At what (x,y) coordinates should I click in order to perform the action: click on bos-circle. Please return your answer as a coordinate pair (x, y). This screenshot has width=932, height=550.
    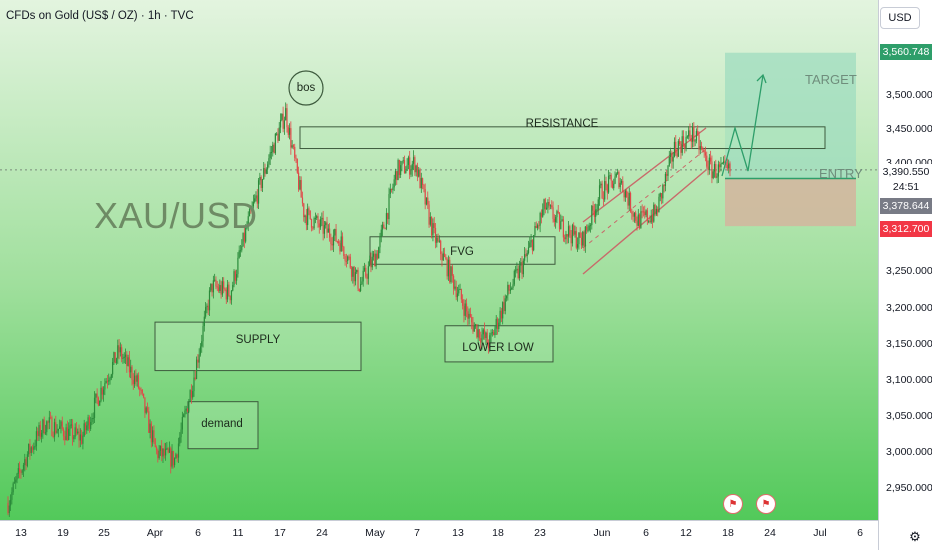
    Looking at the image, I should click on (306, 88).